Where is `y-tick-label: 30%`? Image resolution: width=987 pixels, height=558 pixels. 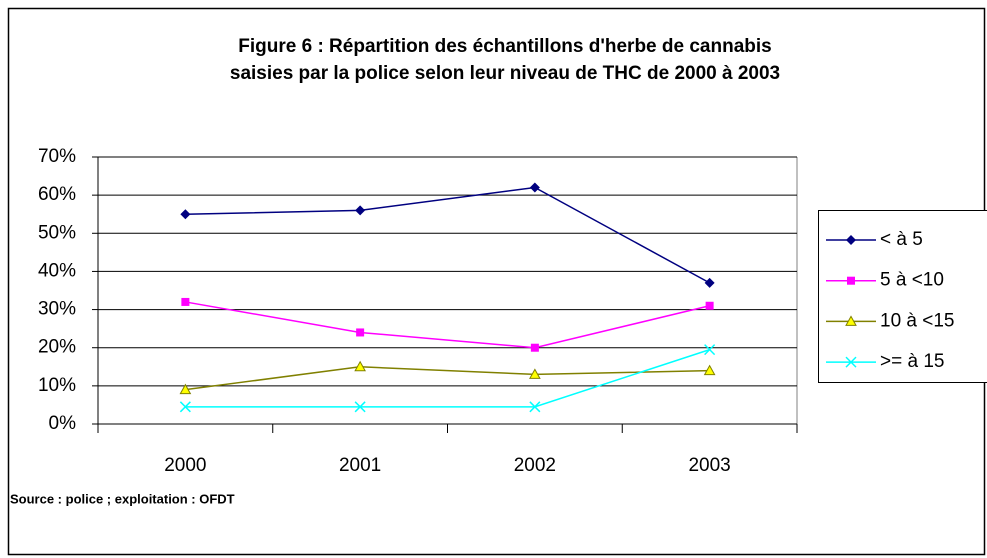
y-tick-label: 30% is located at coordinates (57, 309).